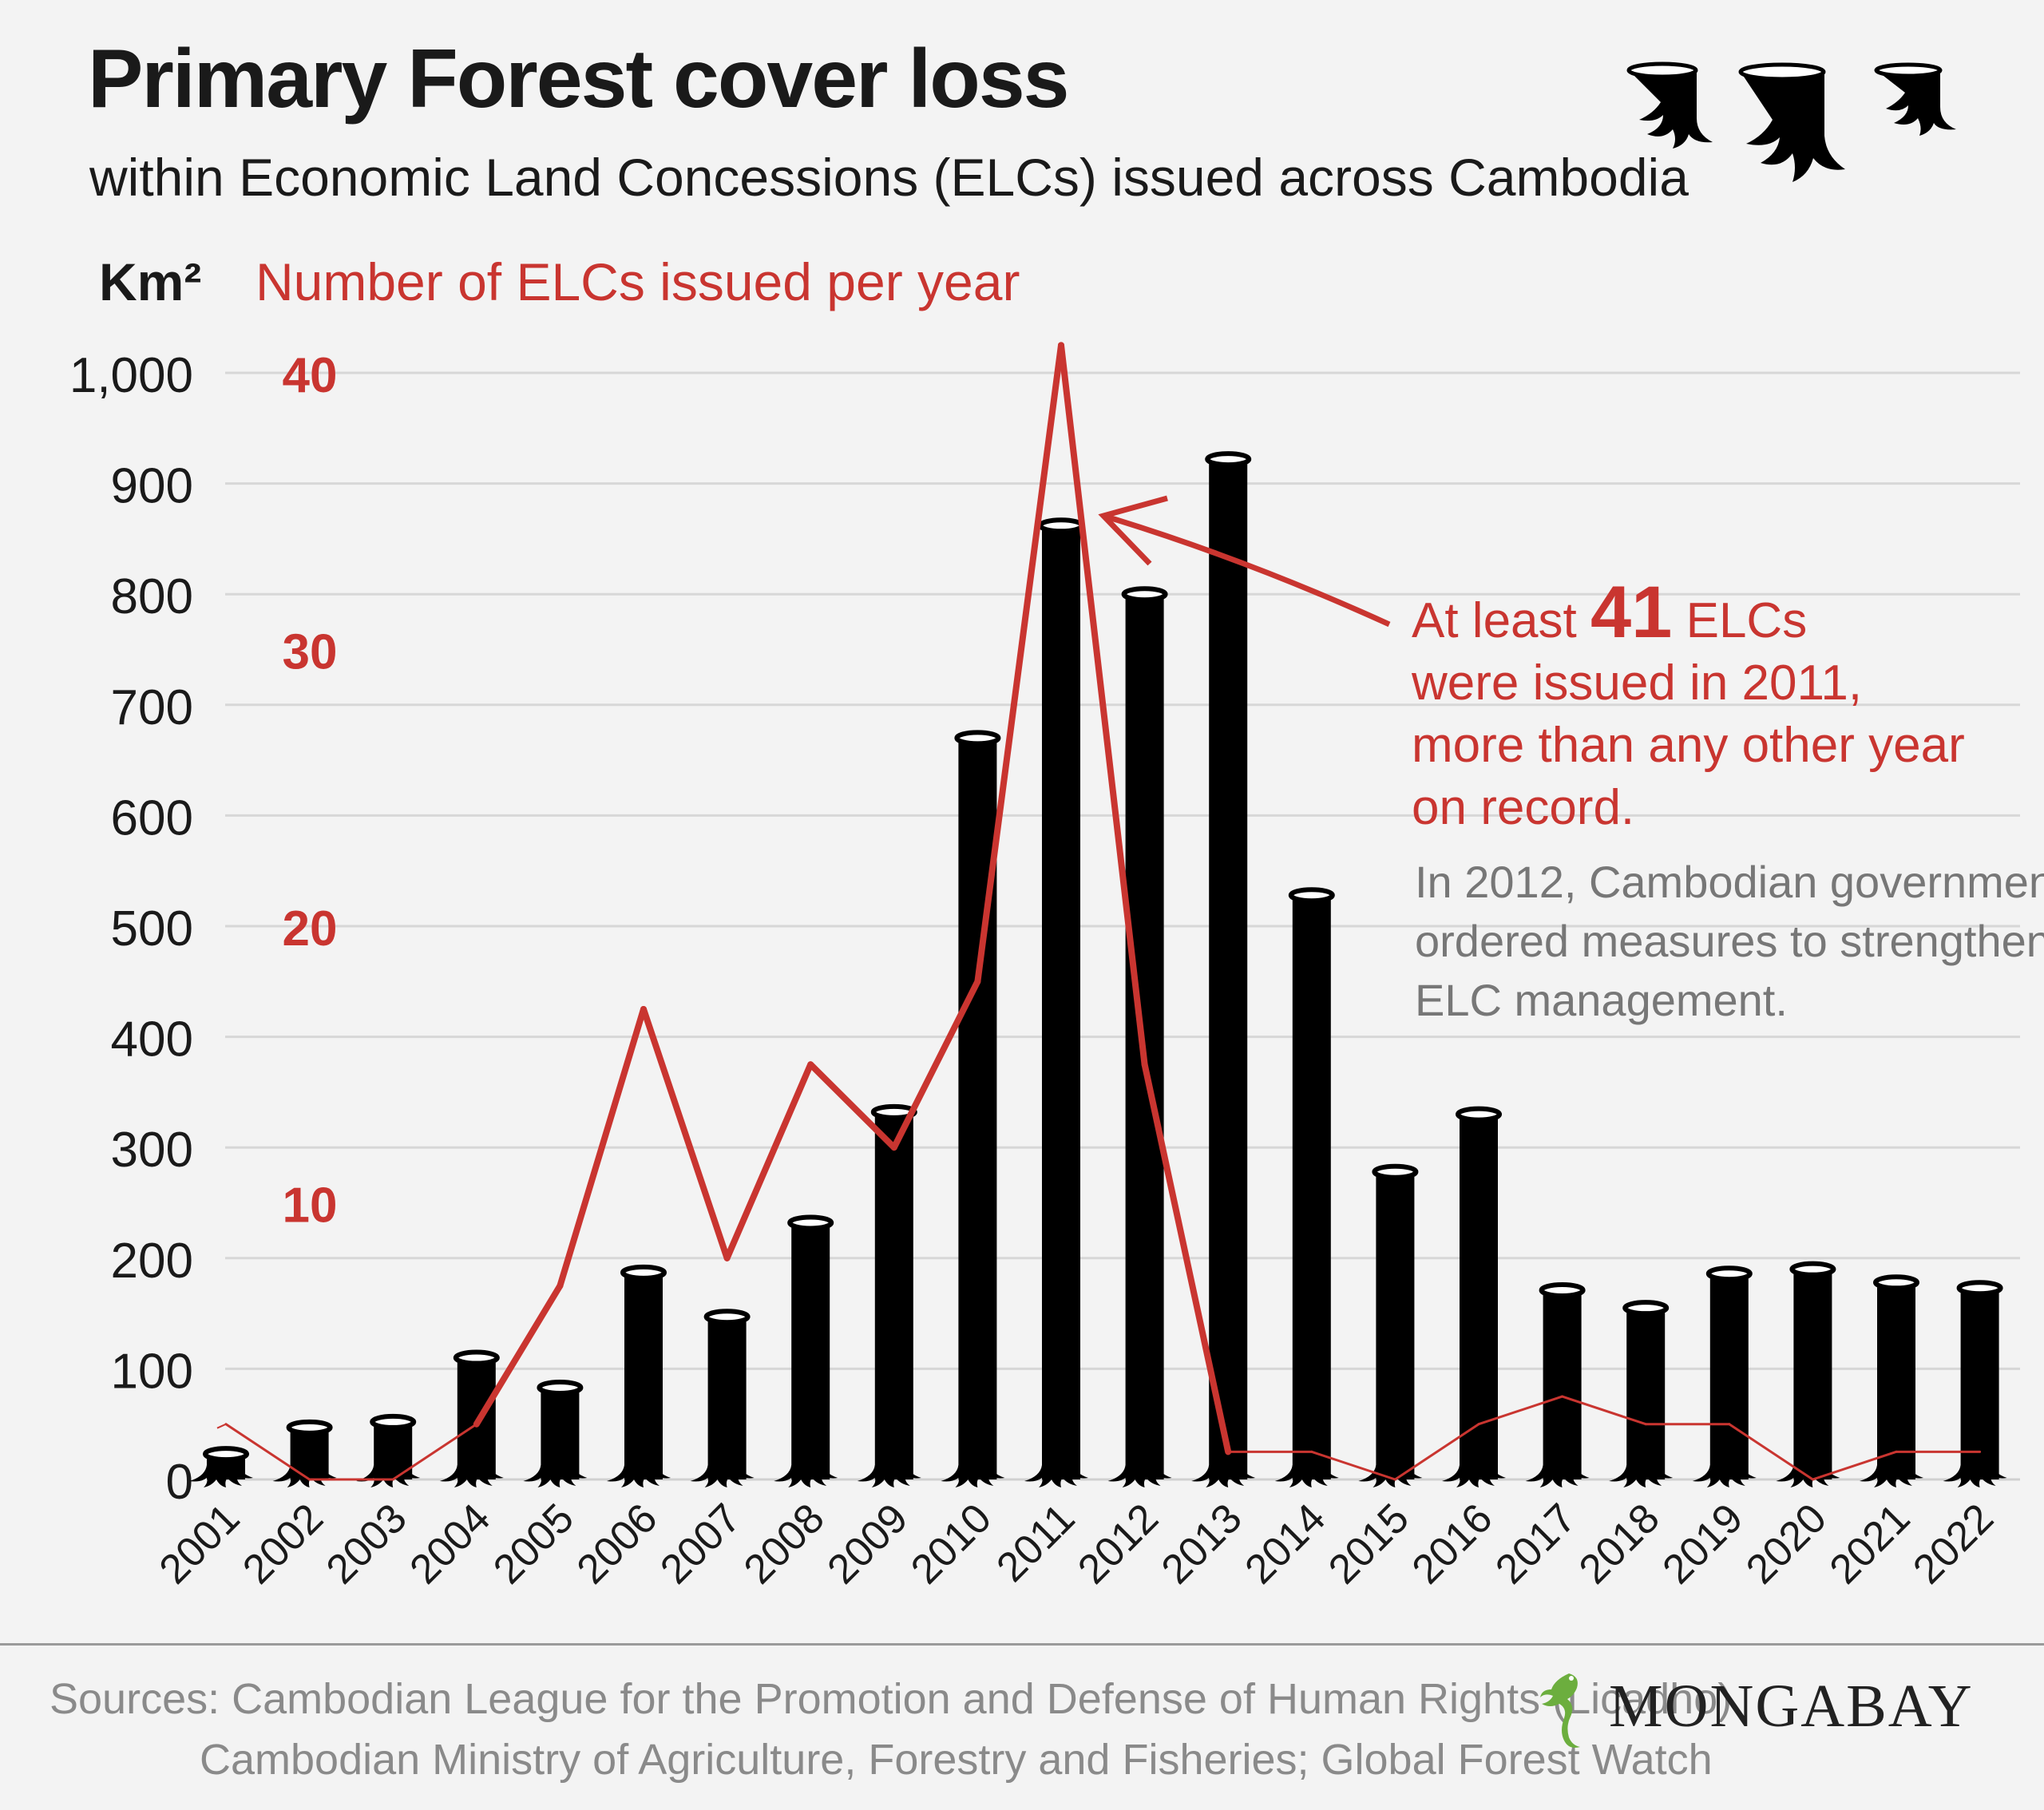 The height and width of the screenshot is (1810, 2044). Describe the element at coordinates (1631, 613) in the screenshot. I see `annotation-number: 41` at that location.